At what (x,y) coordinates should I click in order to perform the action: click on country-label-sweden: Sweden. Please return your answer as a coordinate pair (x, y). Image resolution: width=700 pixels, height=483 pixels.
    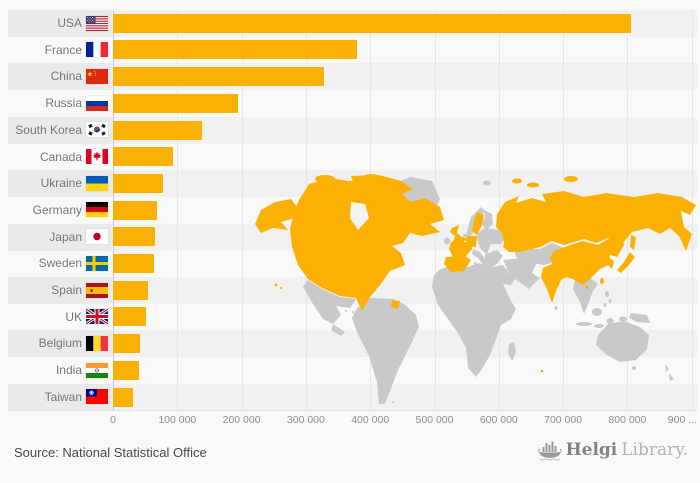
    Looking at the image, I should click on (60, 263).